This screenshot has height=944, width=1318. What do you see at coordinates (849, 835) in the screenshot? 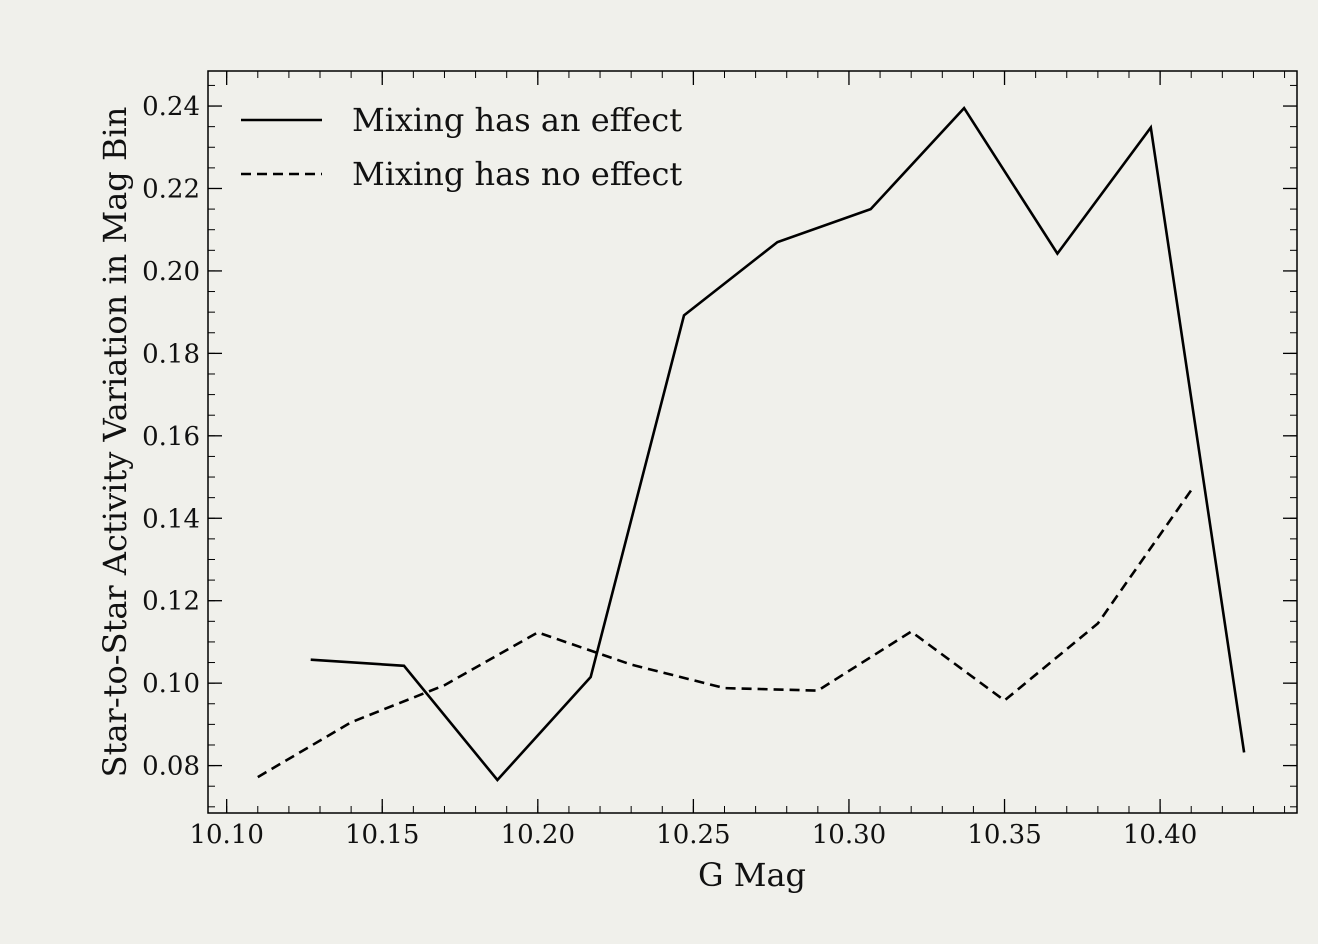
I see `x-tick-label: 10.30` at bounding box center [849, 835].